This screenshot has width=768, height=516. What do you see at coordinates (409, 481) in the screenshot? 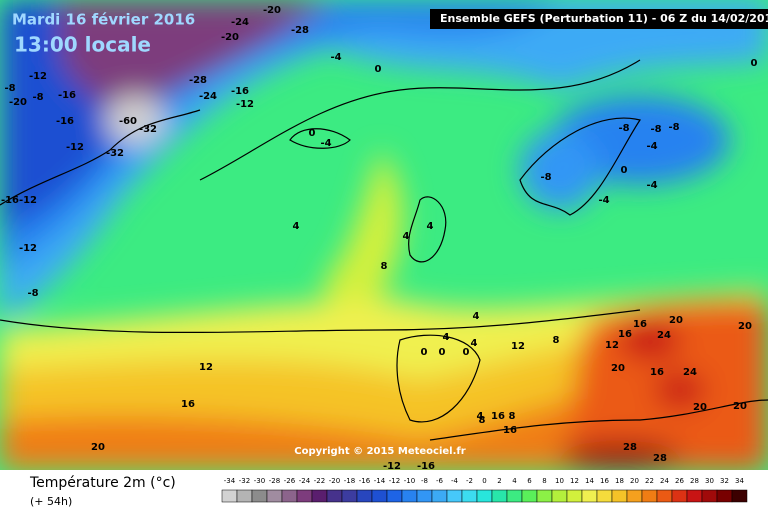
I see `colorbar-label: -10` at bounding box center [409, 481].